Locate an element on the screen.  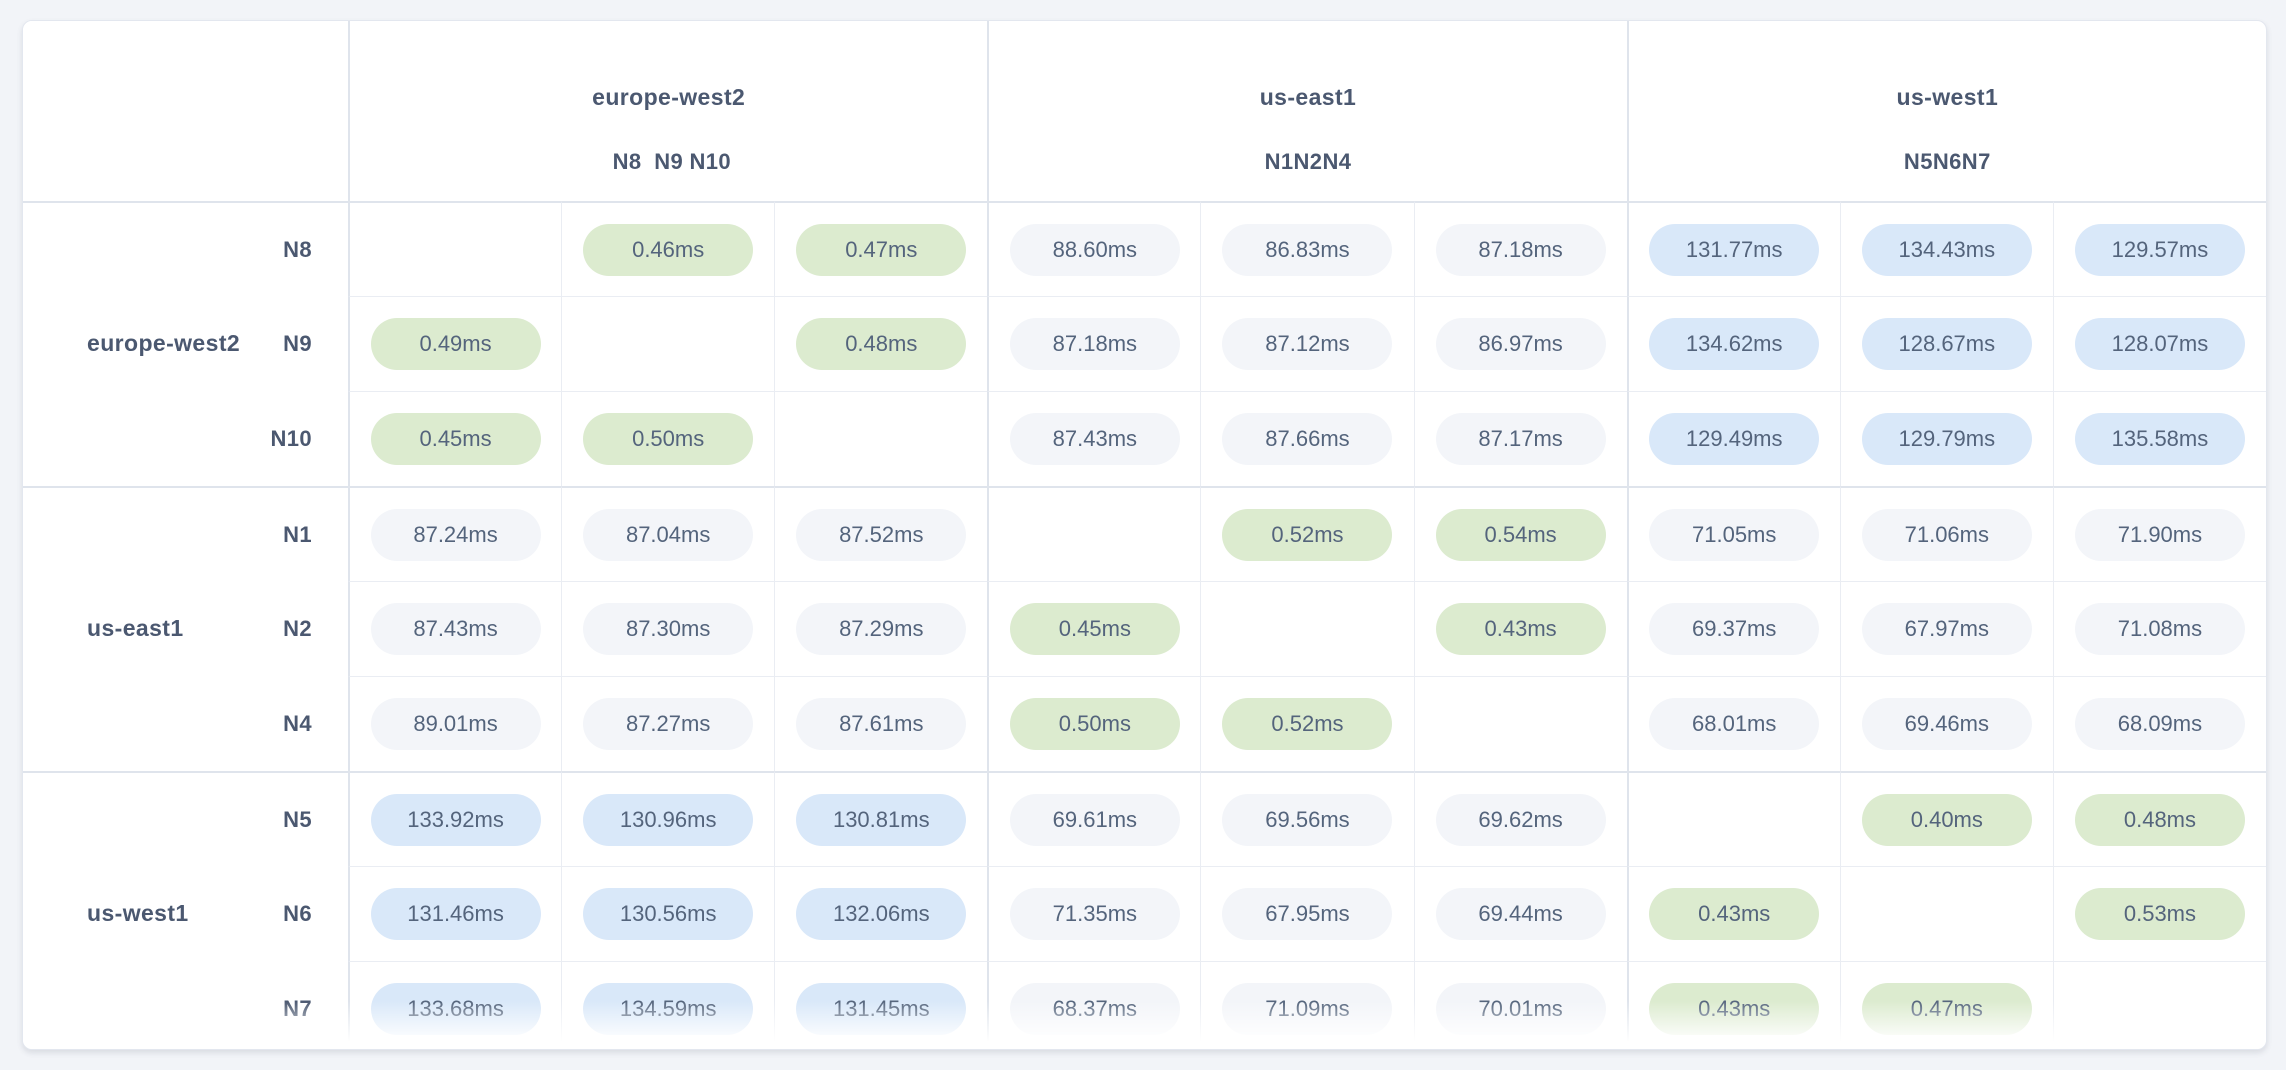
node-column-header-N9: N9 is located at coordinates (669, 161).